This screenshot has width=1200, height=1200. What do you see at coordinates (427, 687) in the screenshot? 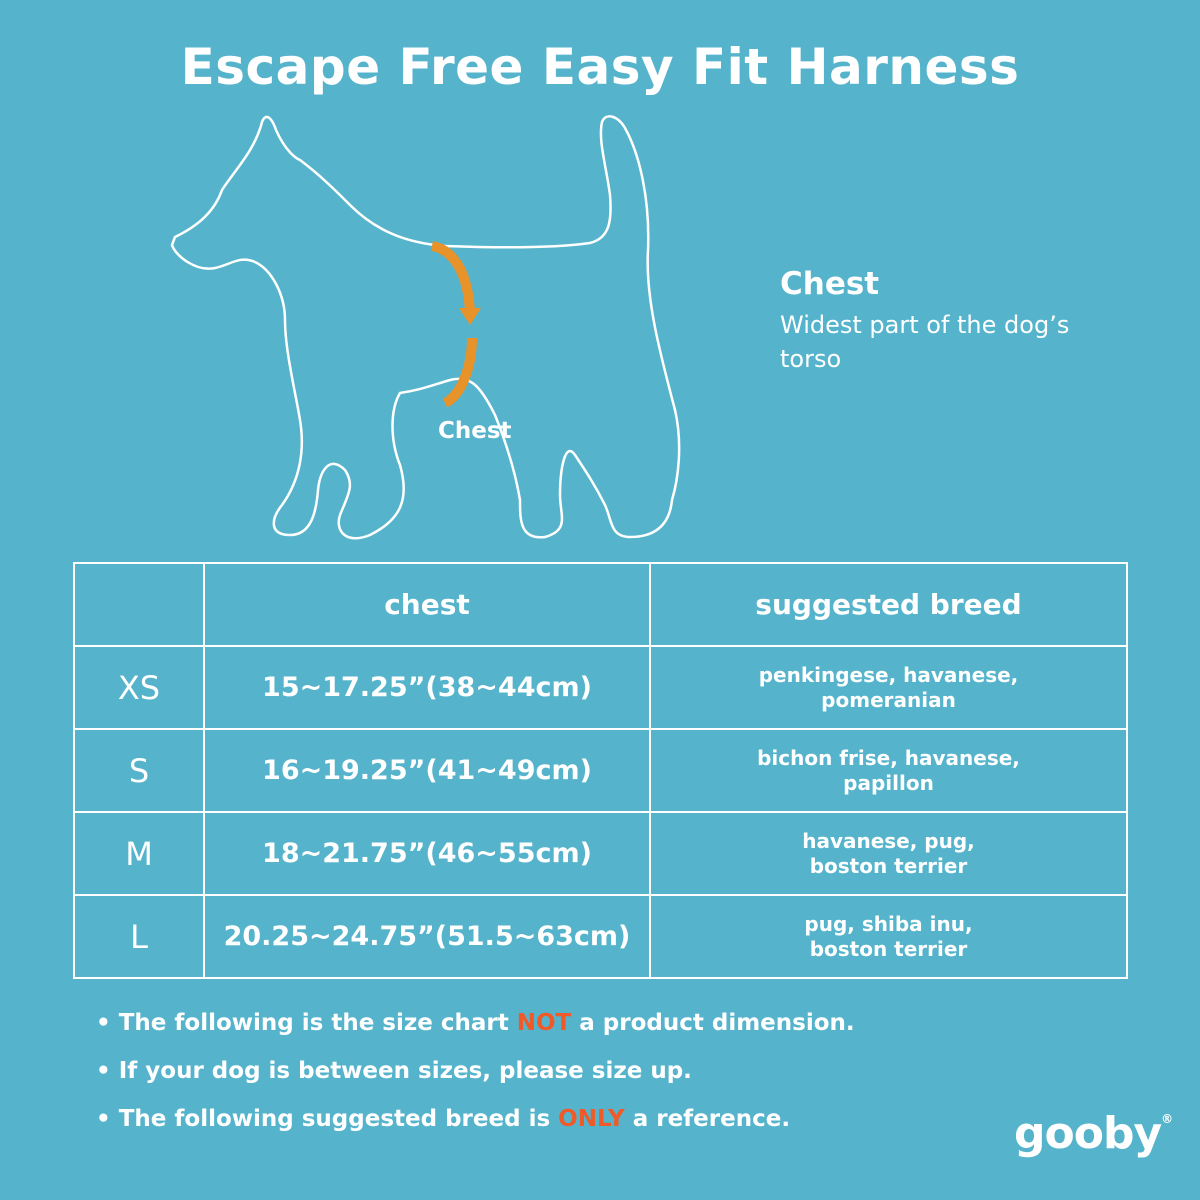
I see `chest-cell: 15~17.25”(38~44cm)` at bounding box center [427, 687].